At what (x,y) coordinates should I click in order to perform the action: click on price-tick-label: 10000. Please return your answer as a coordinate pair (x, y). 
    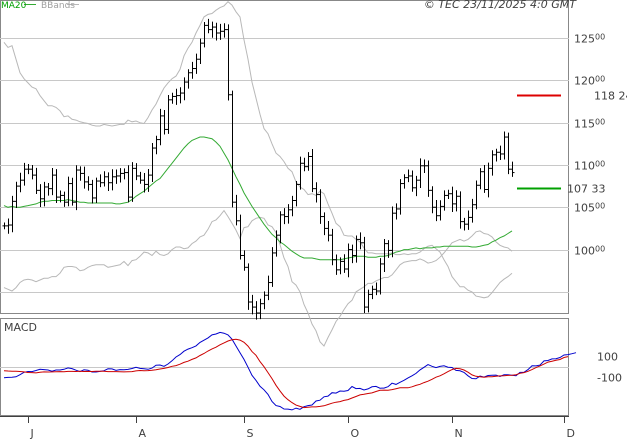
    Looking at the image, I should click on (589, 251).